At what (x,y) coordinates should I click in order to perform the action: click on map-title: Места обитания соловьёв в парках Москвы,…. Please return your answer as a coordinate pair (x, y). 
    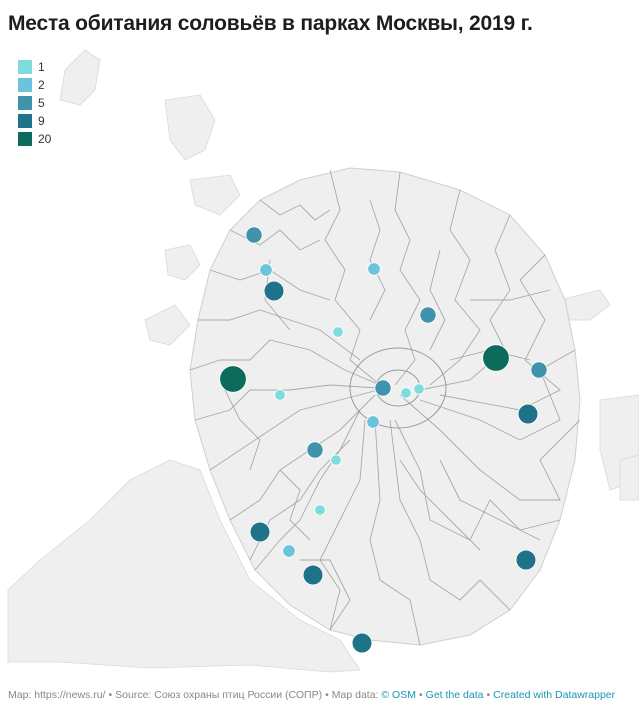
    Looking at the image, I should click on (270, 23).